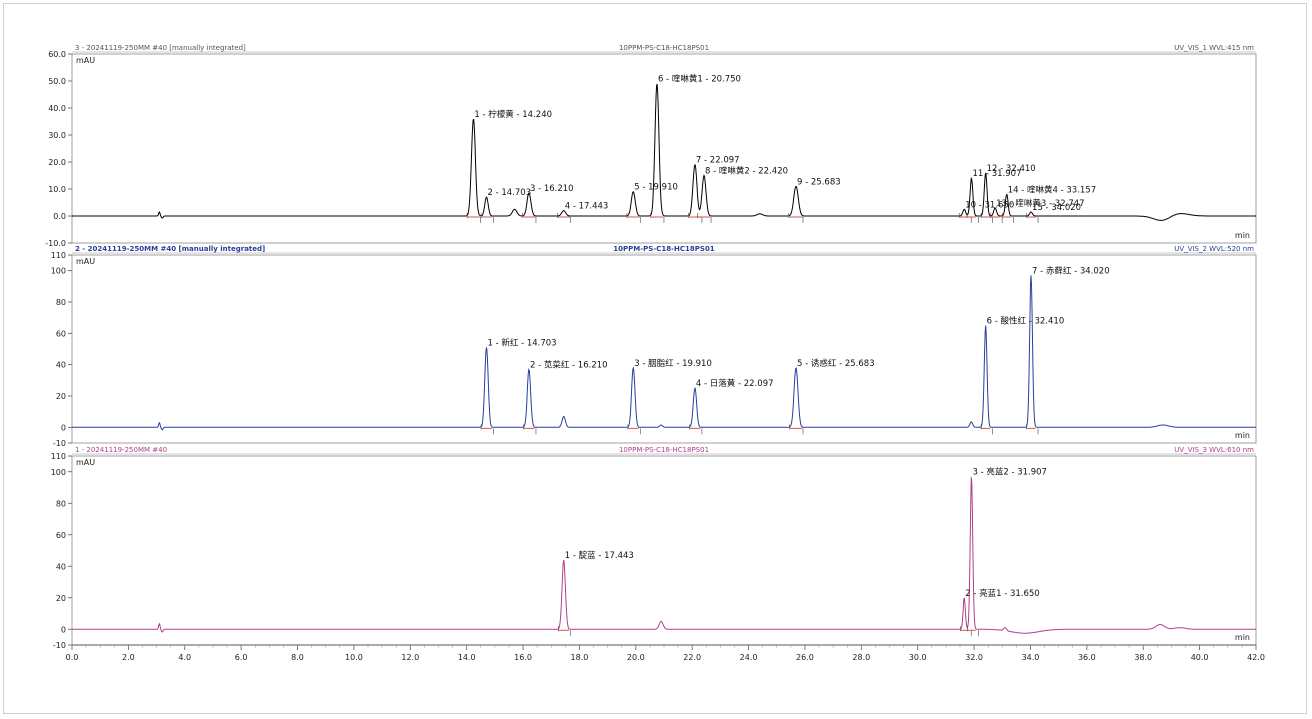 The image size is (1312, 719). What do you see at coordinates (656, 188) in the screenshot?
I see `peak-label: 5 - 19.910` at bounding box center [656, 188].